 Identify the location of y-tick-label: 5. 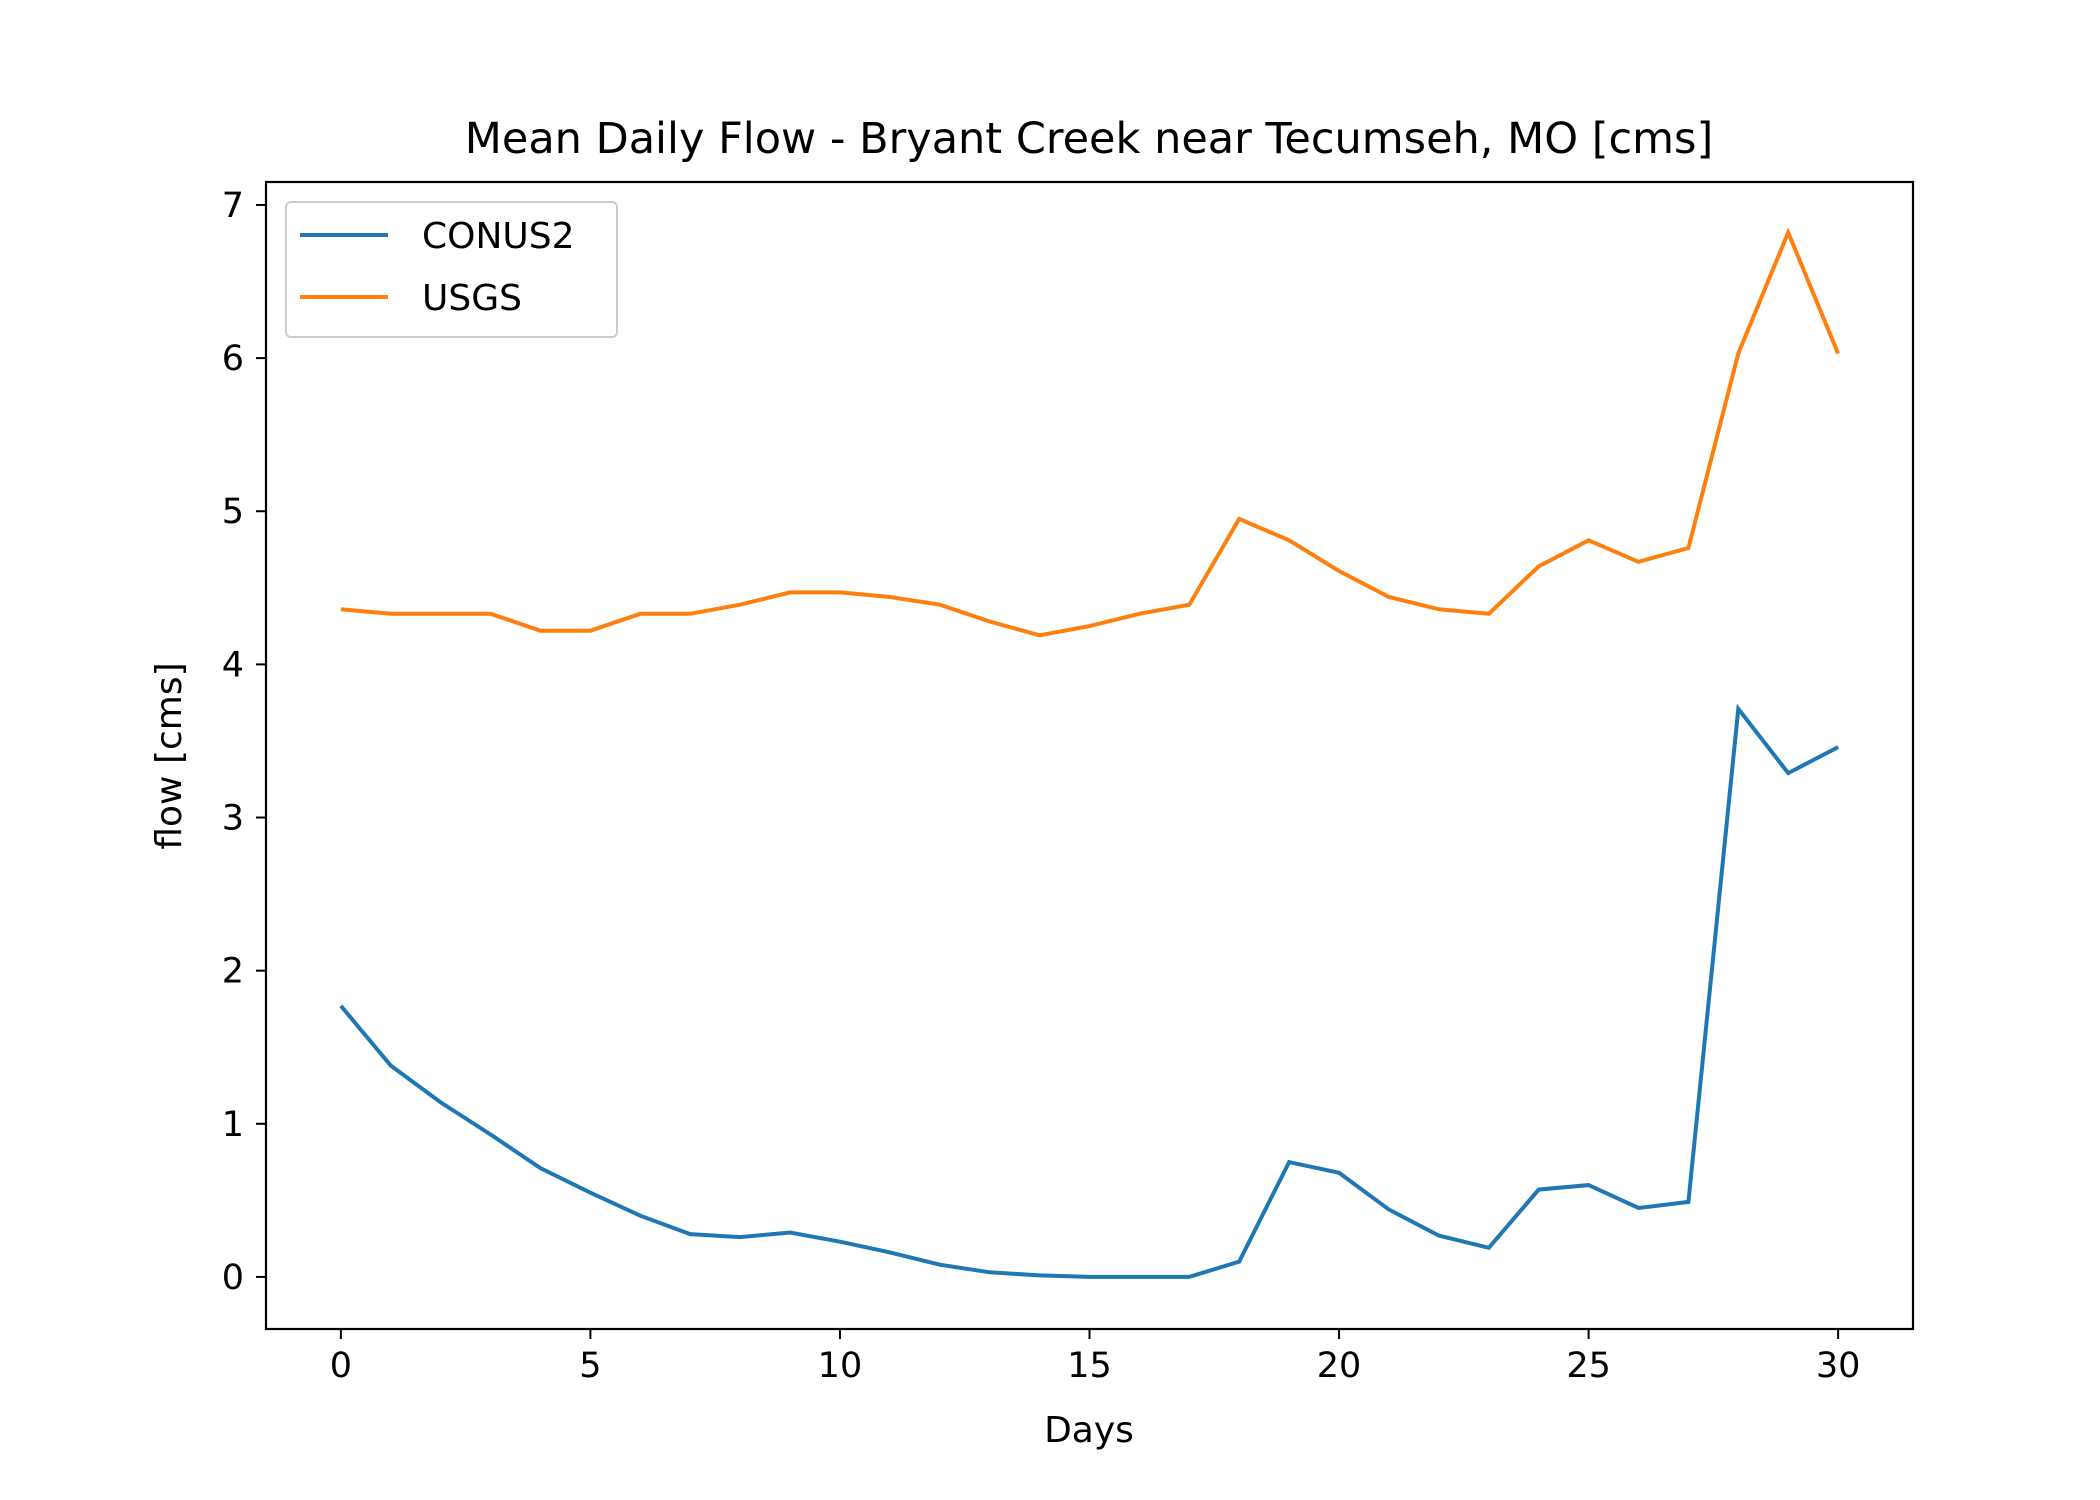
(233, 512).